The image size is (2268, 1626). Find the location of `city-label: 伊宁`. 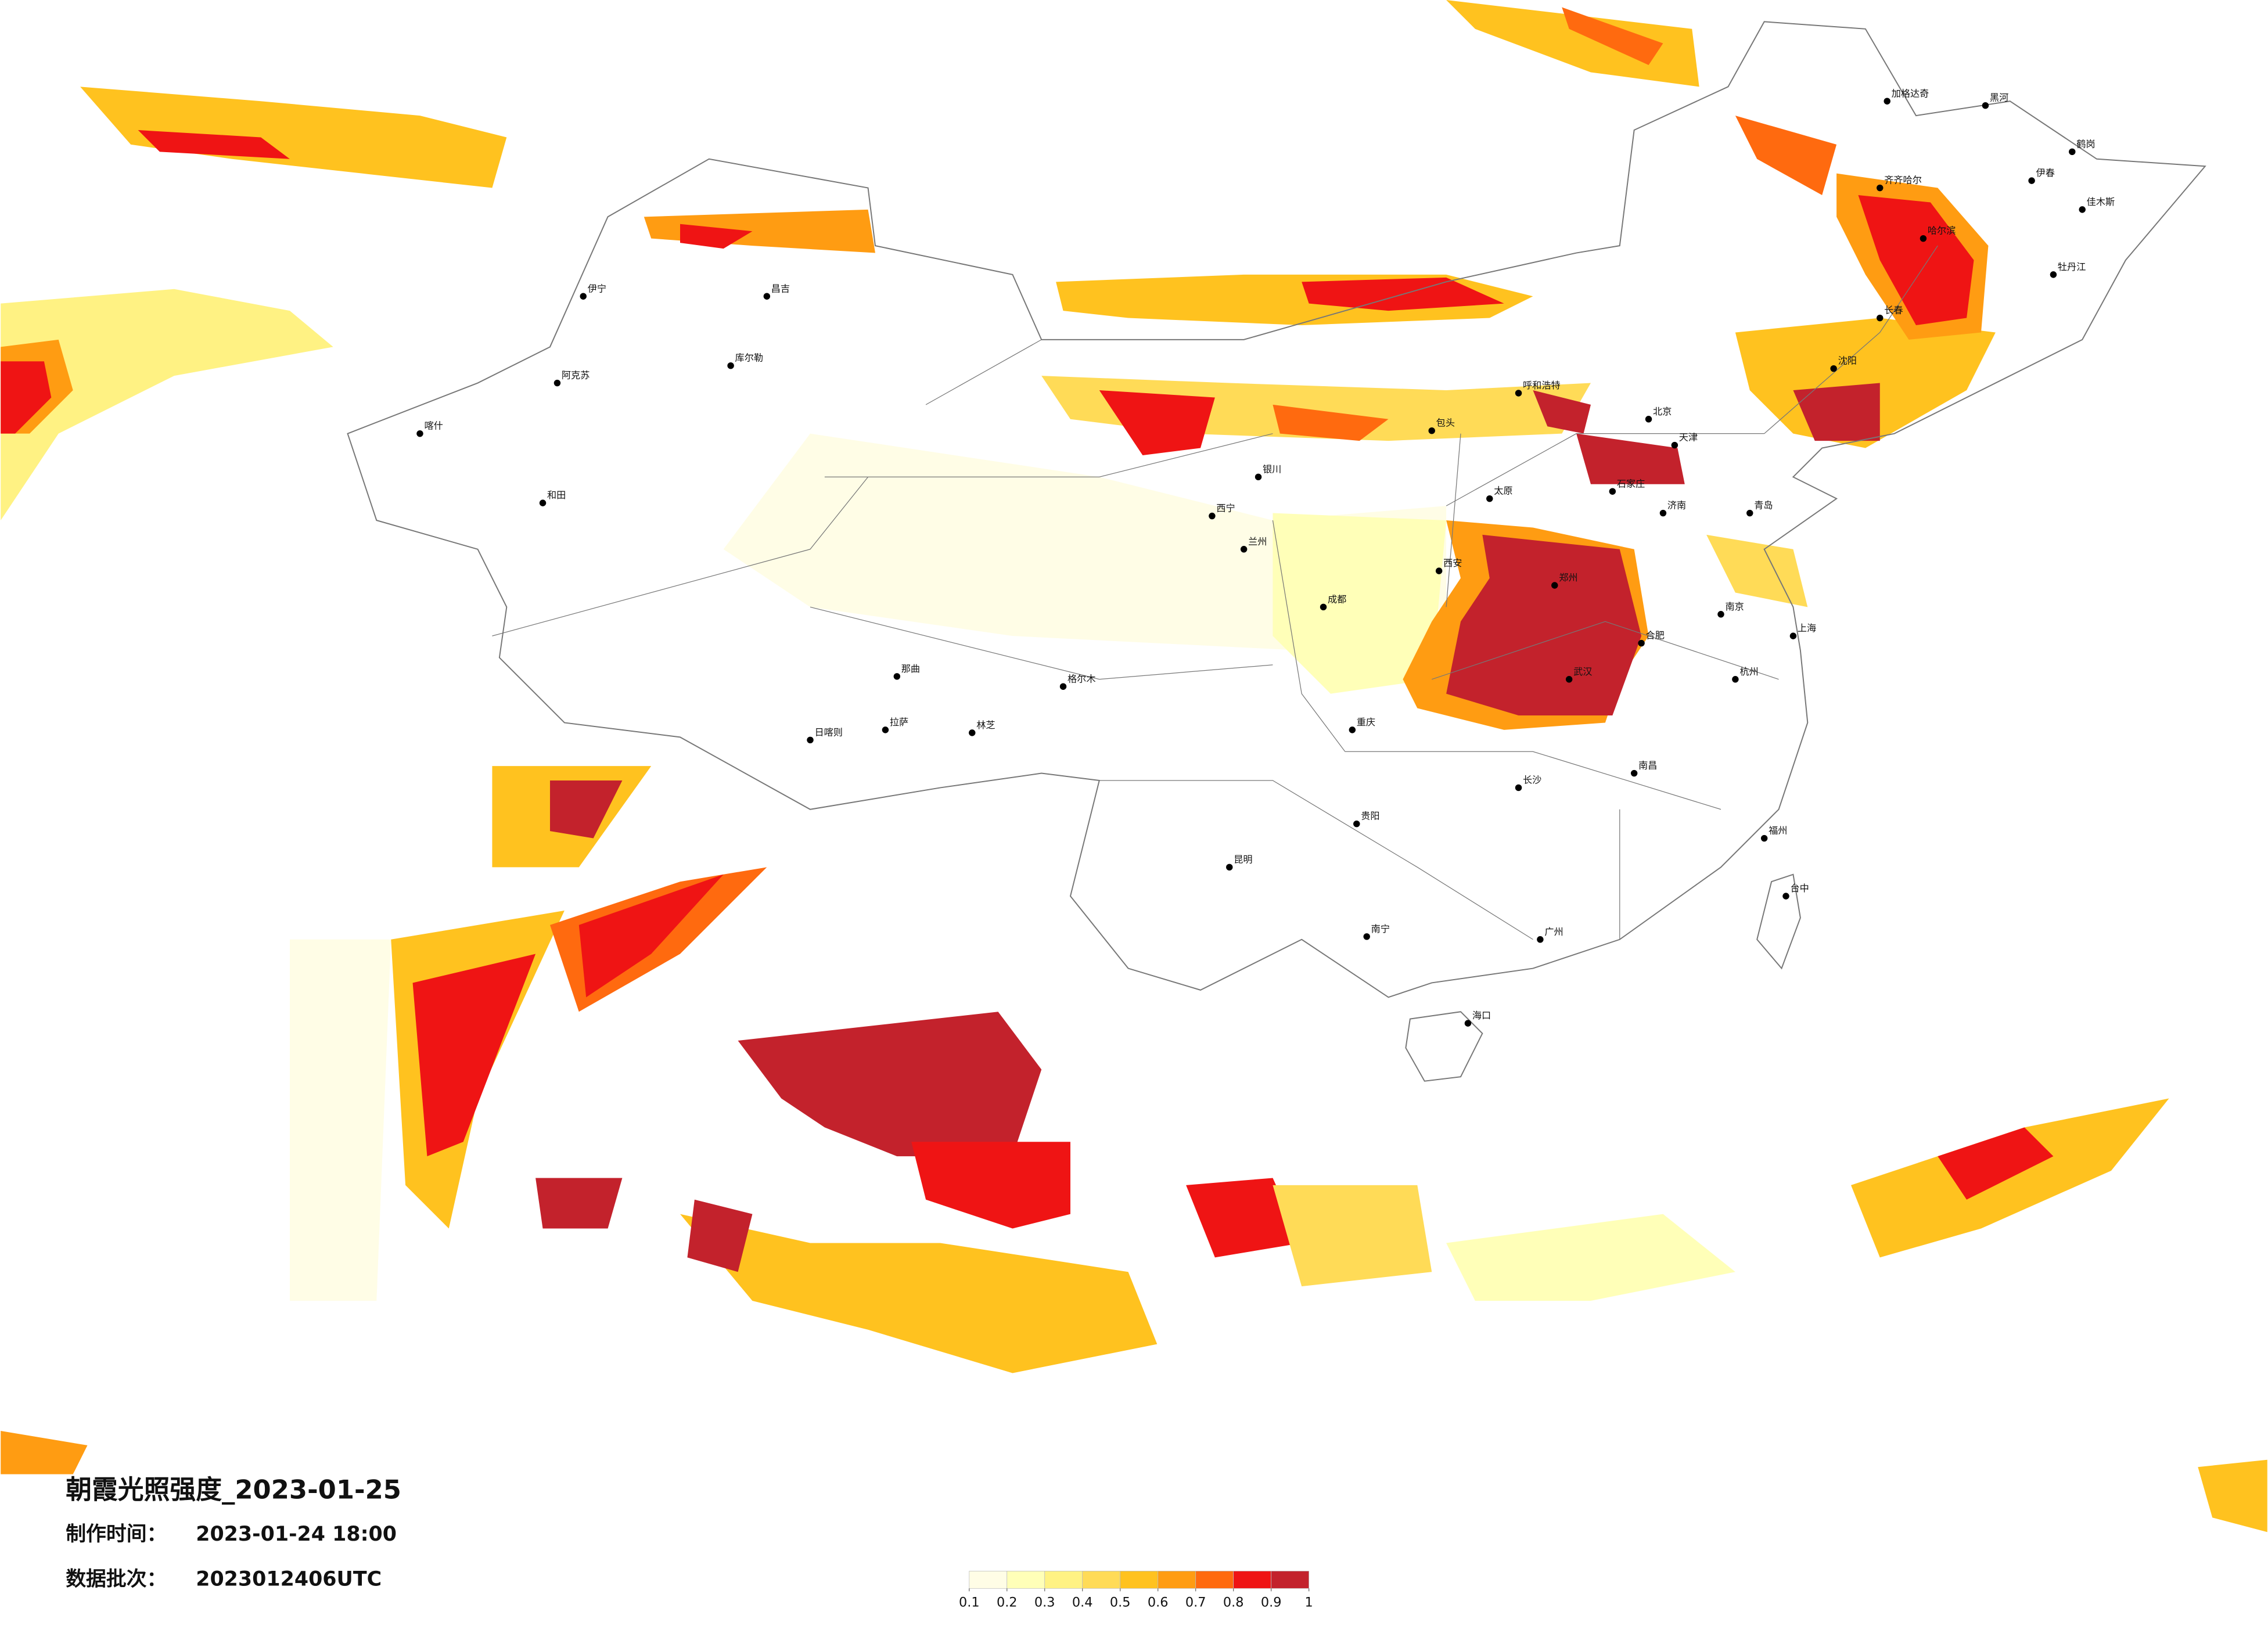

city-label: 伊宁 is located at coordinates (597, 288).